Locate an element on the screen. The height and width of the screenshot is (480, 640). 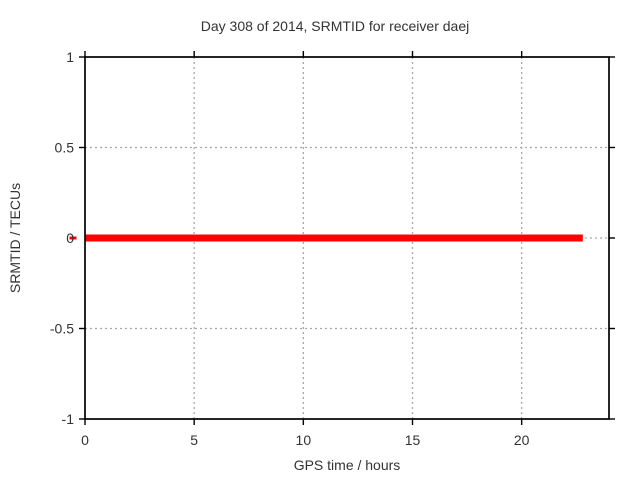
y-tick-label: -0.5 is located at coordinates (62, 329).